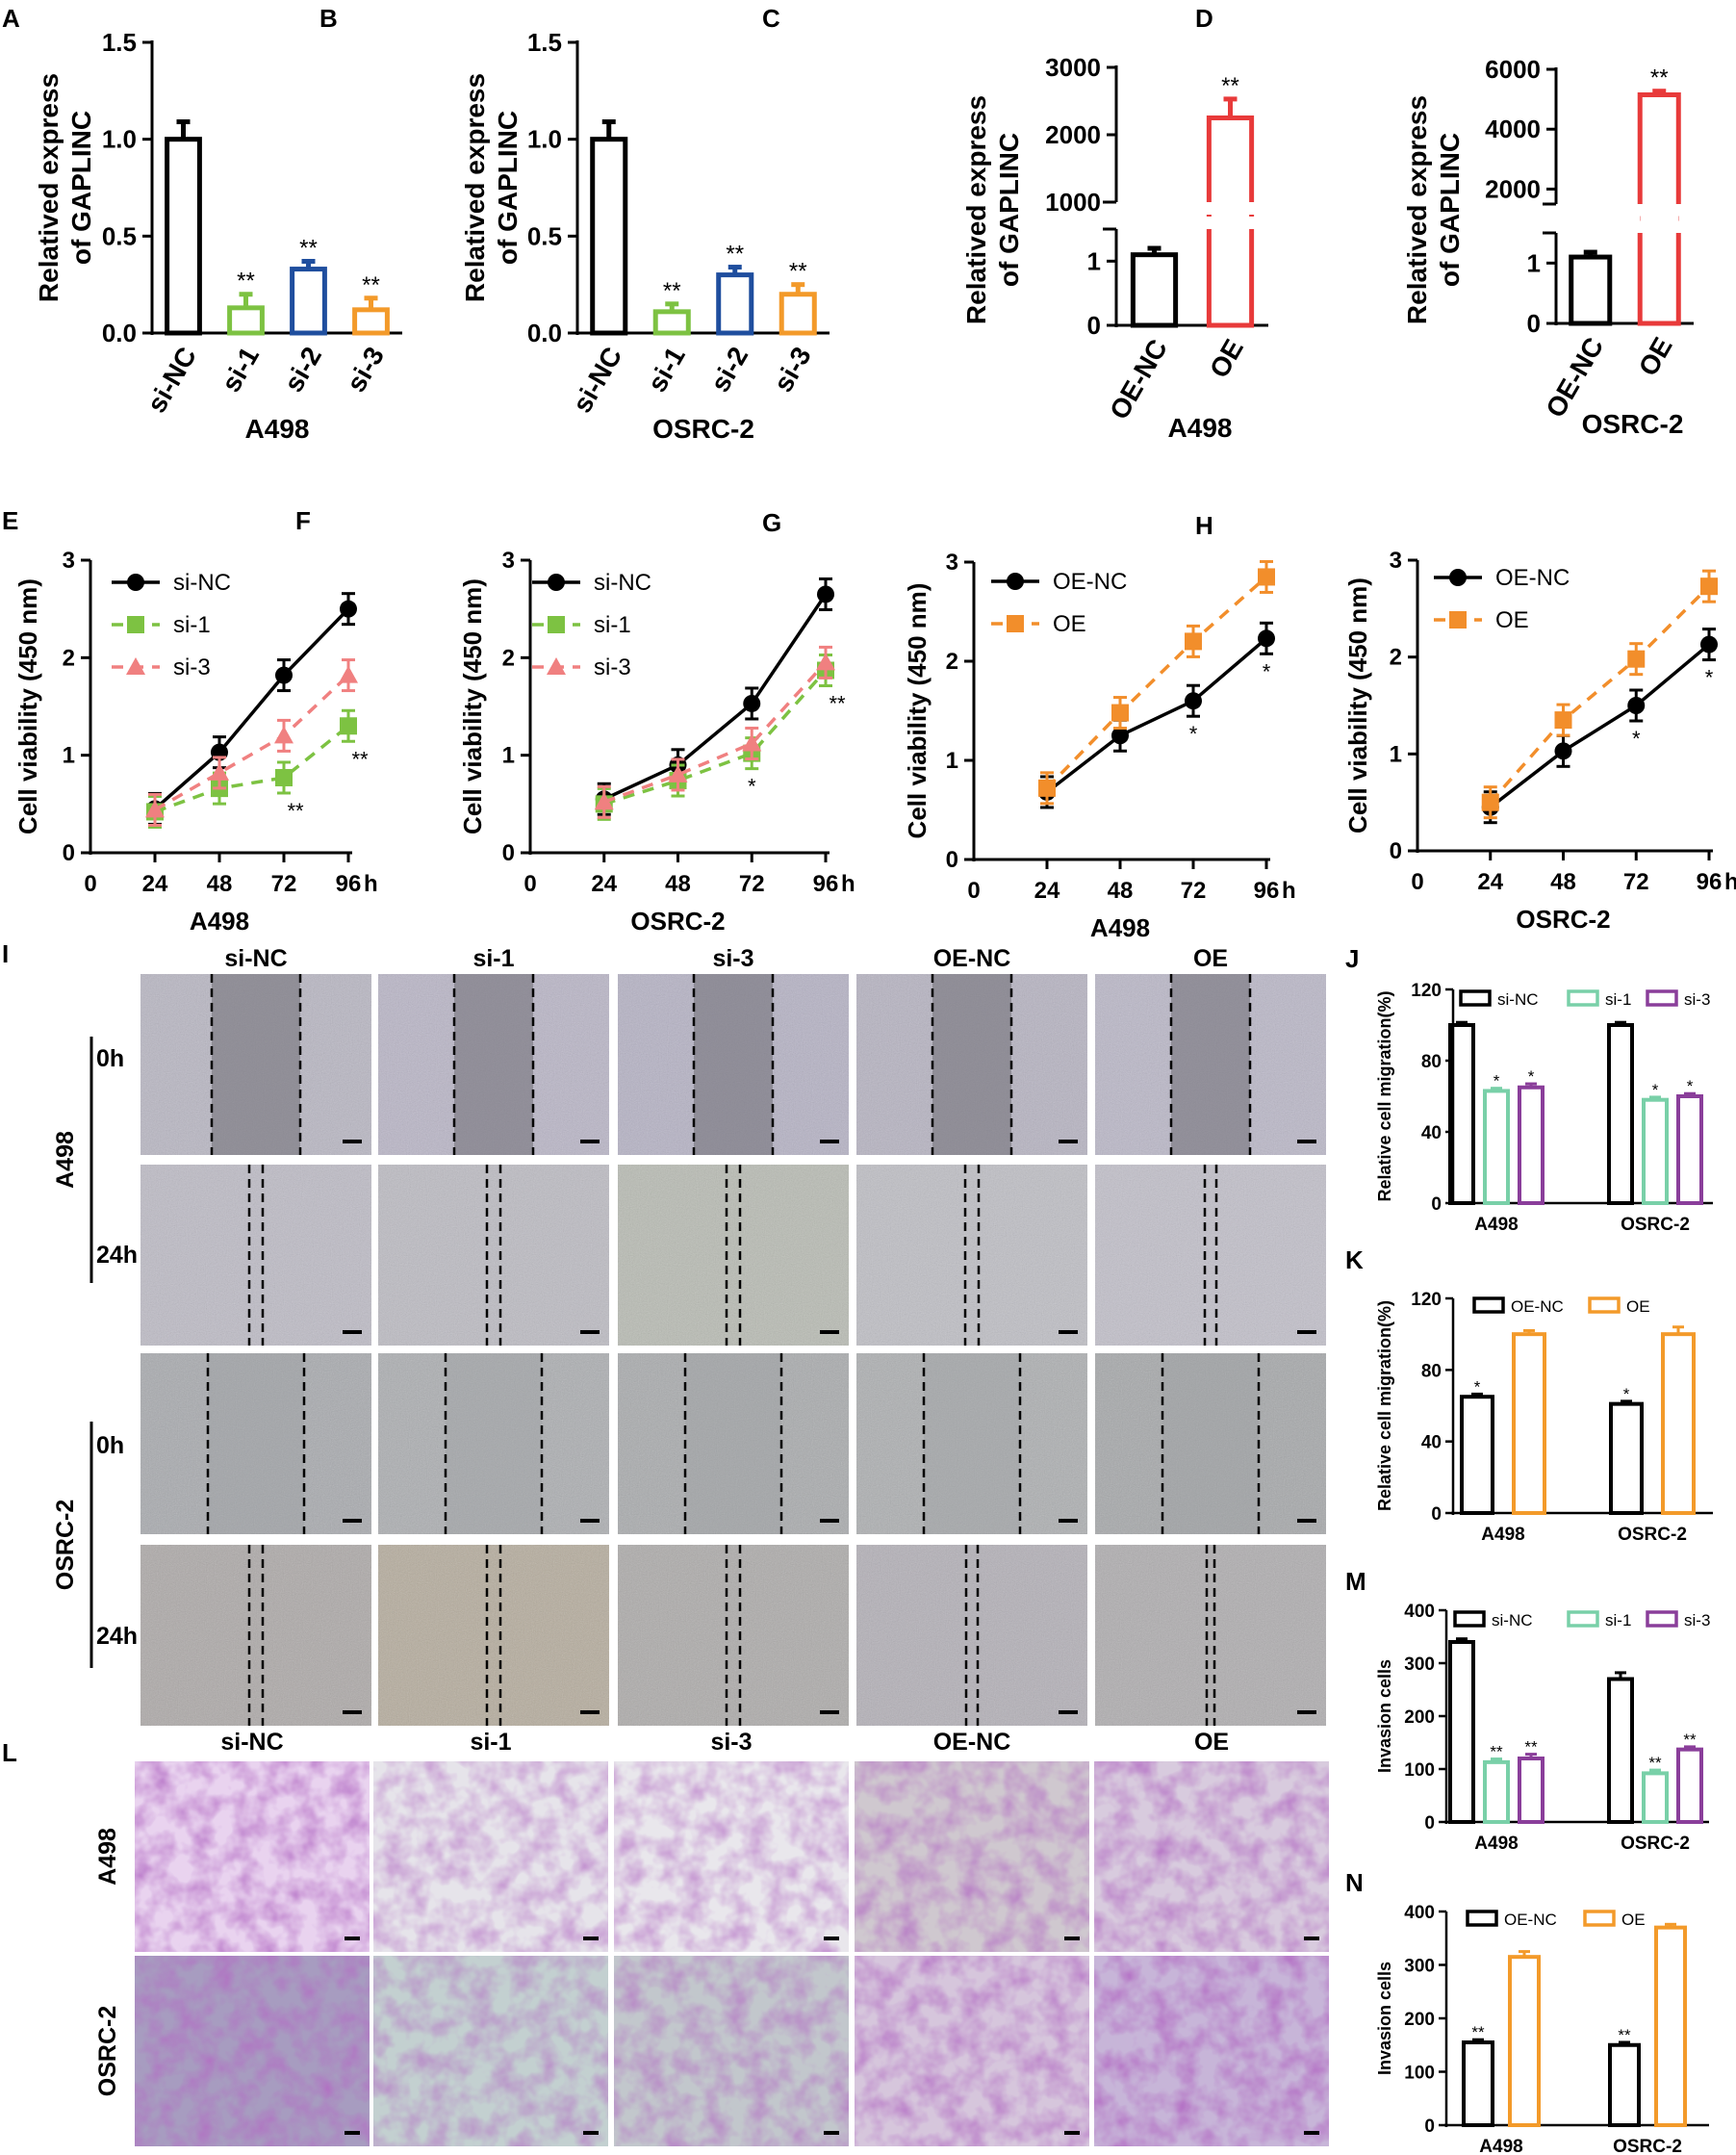  Describe the element at coordinates (1591, 290) in the screenshot. I see `bar-OE-NC` at that location.